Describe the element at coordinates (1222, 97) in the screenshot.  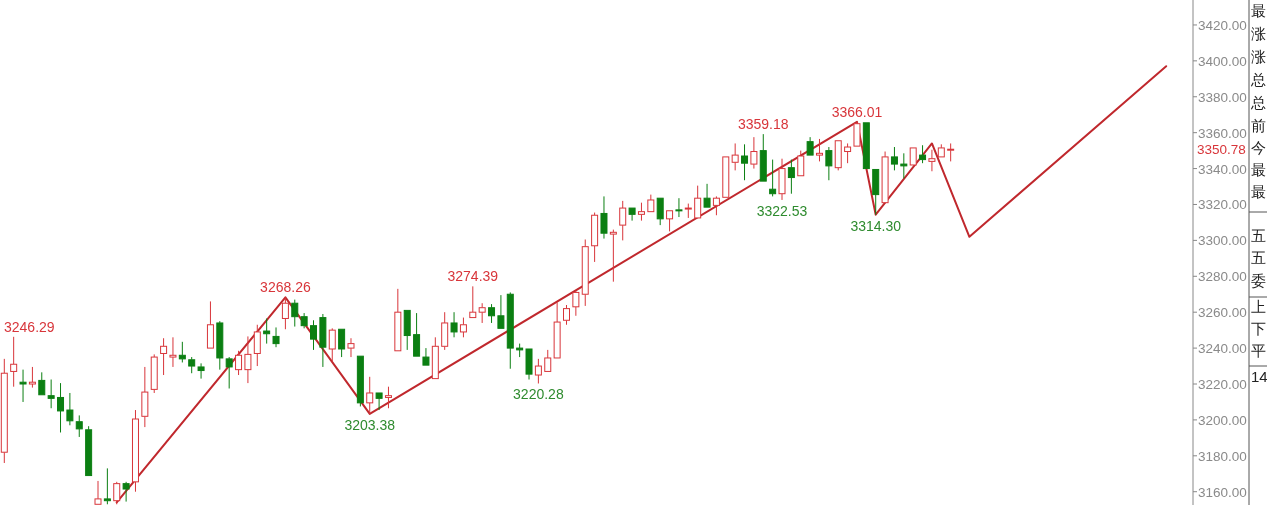
I see `y-tick-label: 3380.00` at that location.